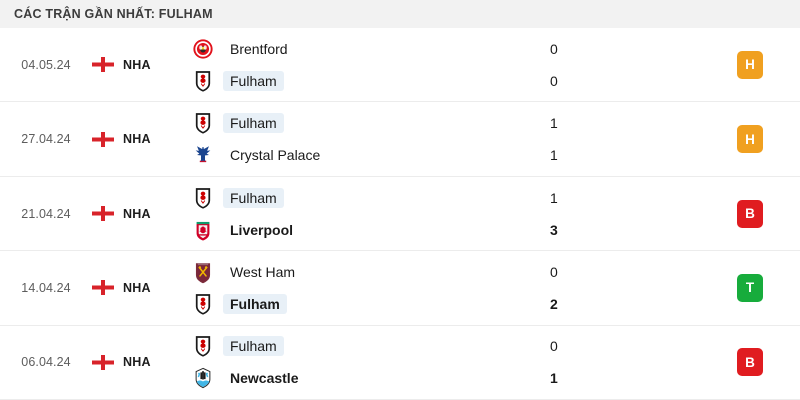 The height and width of the screenshot is (400, 800). Describe the element at coordinates (46, 213) in the screenshot. I see `match-date: 21.04.24` at that location.